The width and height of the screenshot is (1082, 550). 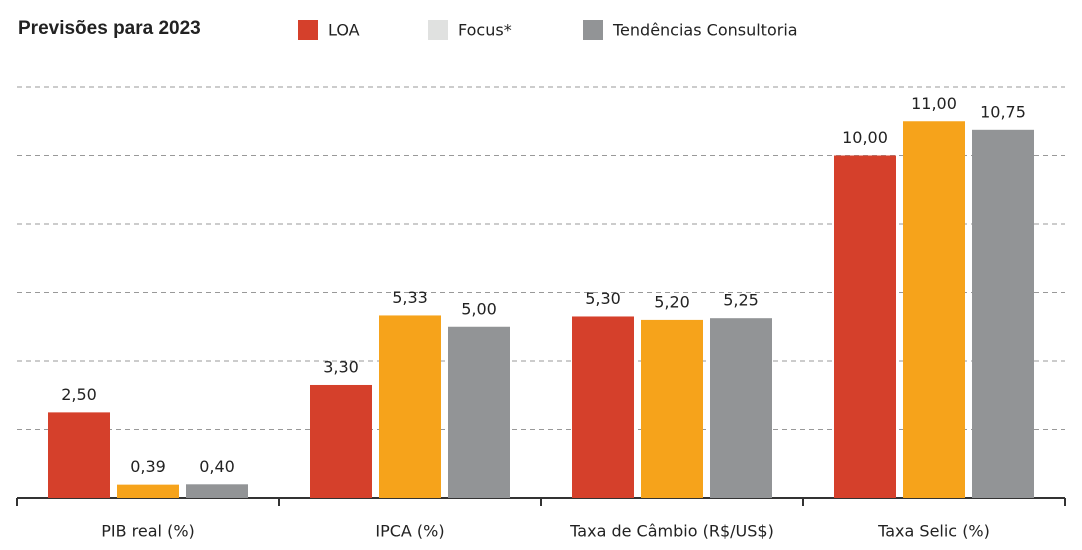 I want to click on value-label: 10,75, so click(x=1003, y=111).